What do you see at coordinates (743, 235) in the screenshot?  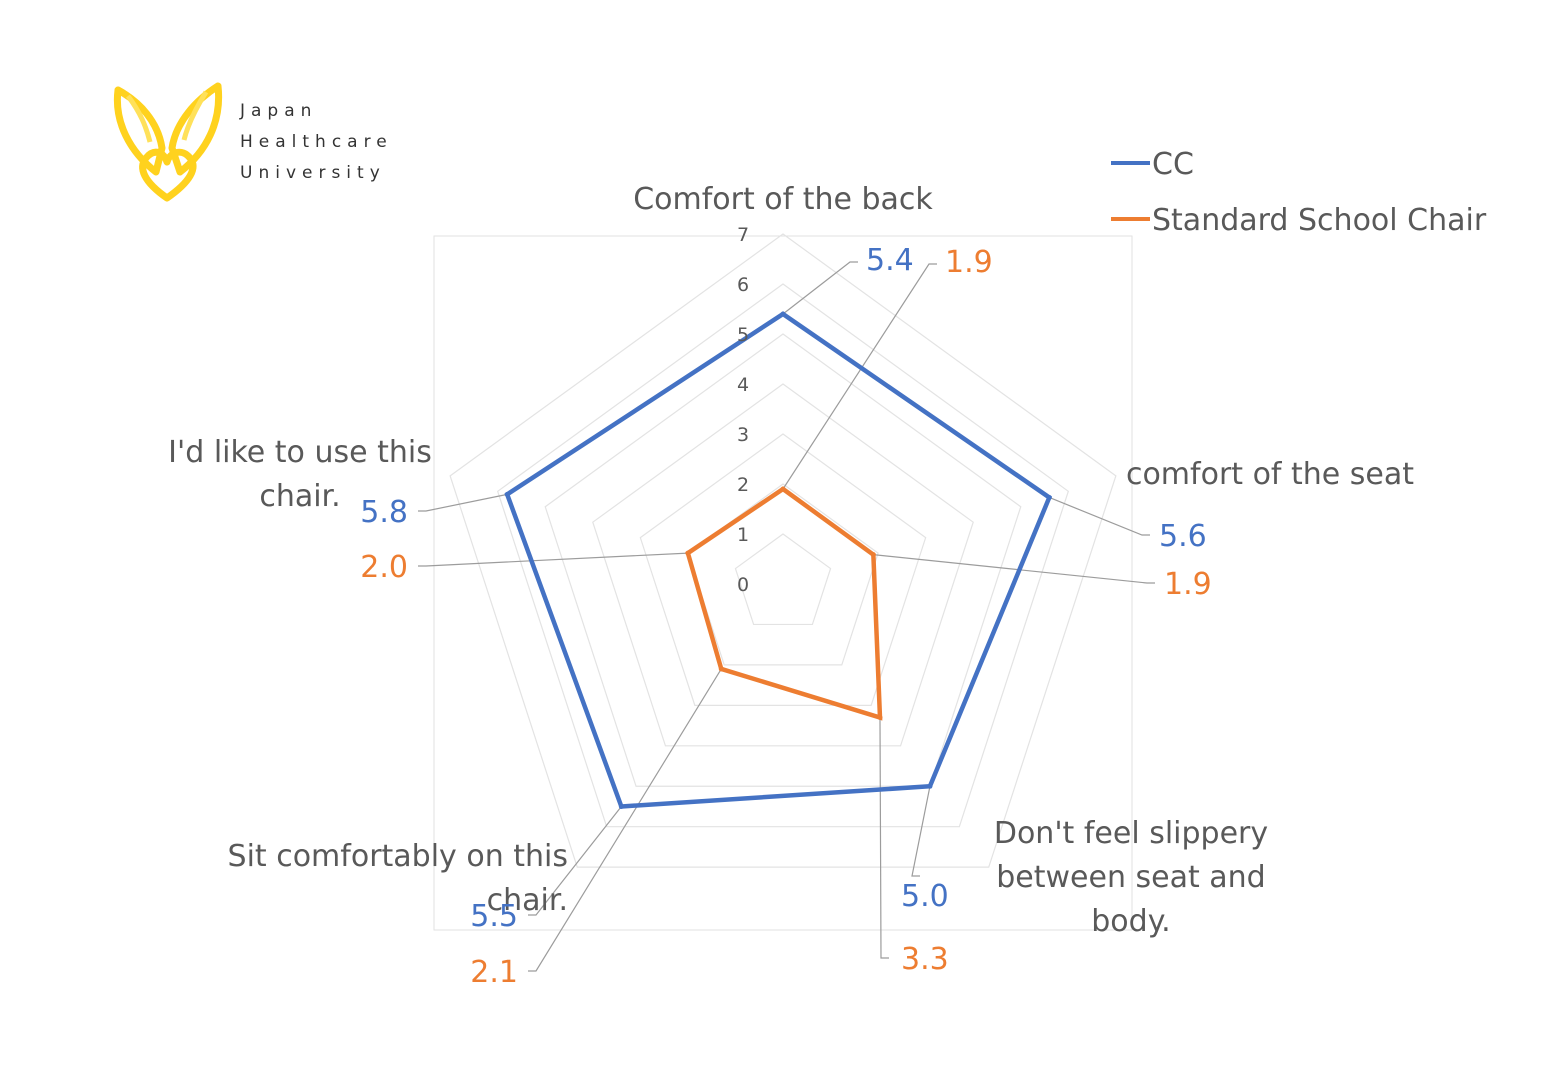 I see `tick-label-7: 7` at bounding box center [743, 235].